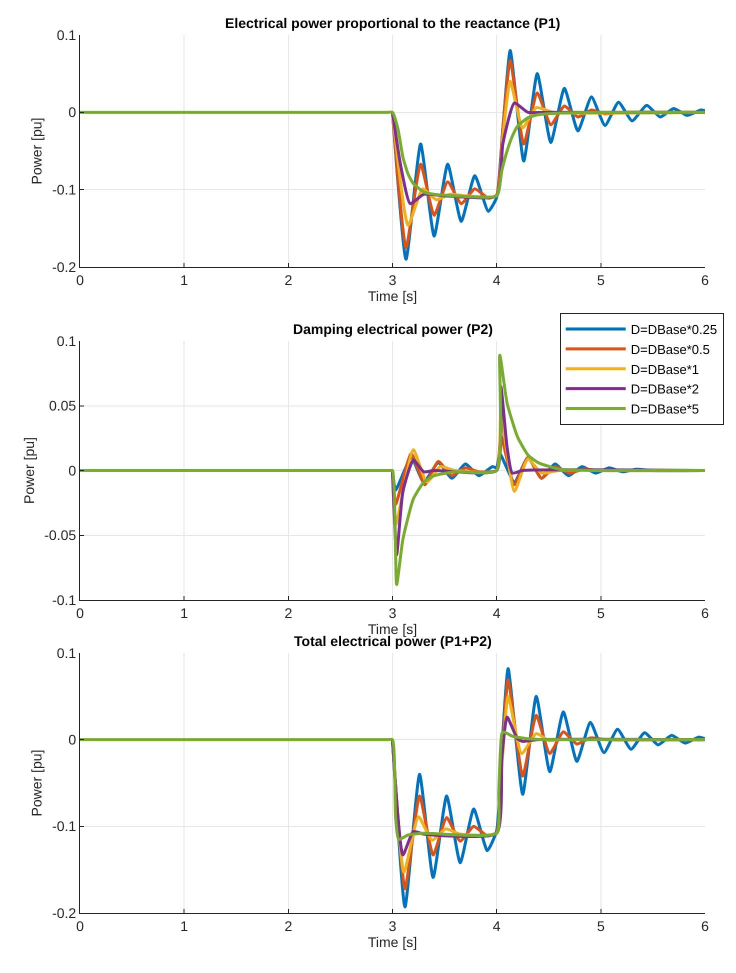 The width and height of the screenshot is (736, 973). I want to click on legend-label: D=DBase*0.5, so click(670, 349).